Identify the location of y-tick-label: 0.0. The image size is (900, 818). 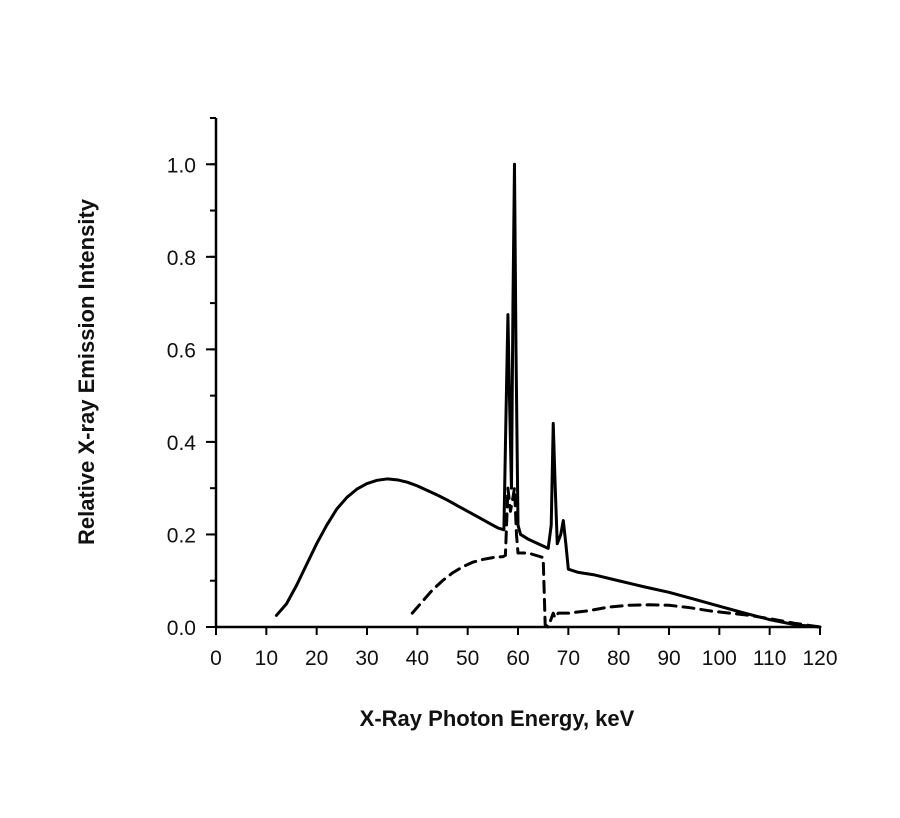
(181, 628).